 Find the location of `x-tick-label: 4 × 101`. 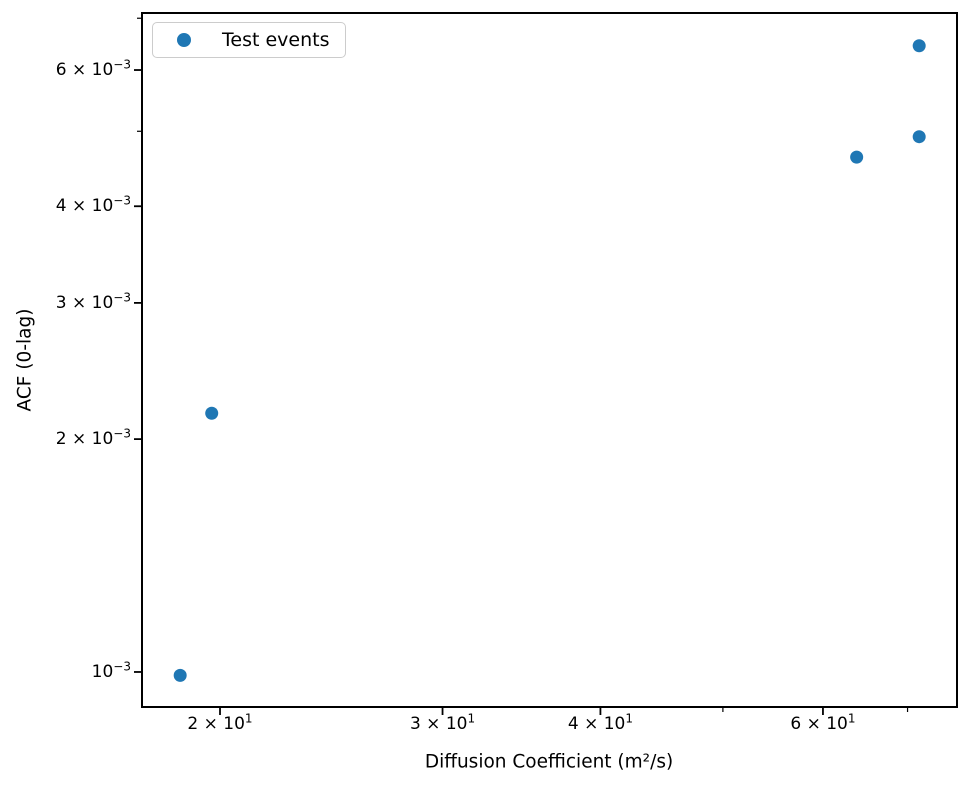

x-tick-label: 4 × 101 is located at coordinates (600, 722).